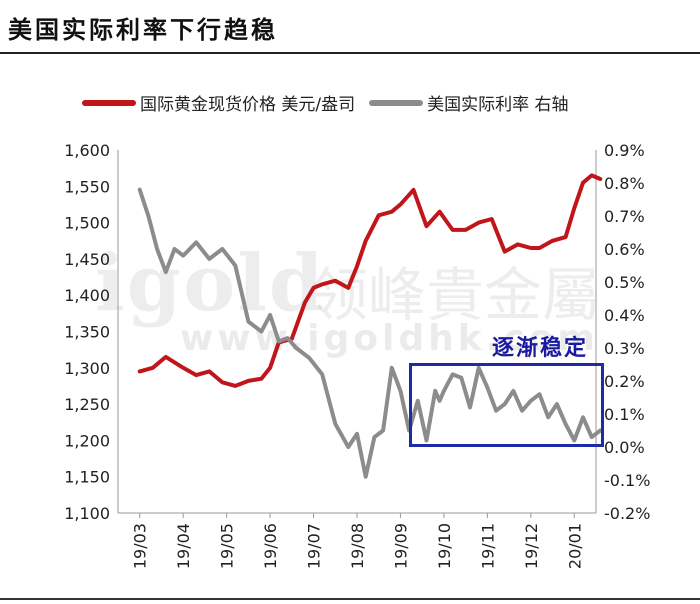 The image size is (700, 604). I want to click on x-tick-label: 20/01, so click(574, 546).